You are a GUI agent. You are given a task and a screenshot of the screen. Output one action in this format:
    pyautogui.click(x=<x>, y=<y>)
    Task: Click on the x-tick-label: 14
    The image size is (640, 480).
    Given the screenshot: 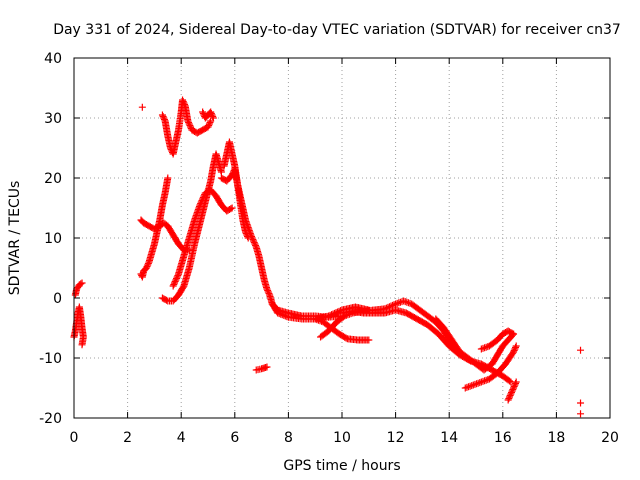 What is the action you would take?
    pyautogui.click(x=449, y=438)
    